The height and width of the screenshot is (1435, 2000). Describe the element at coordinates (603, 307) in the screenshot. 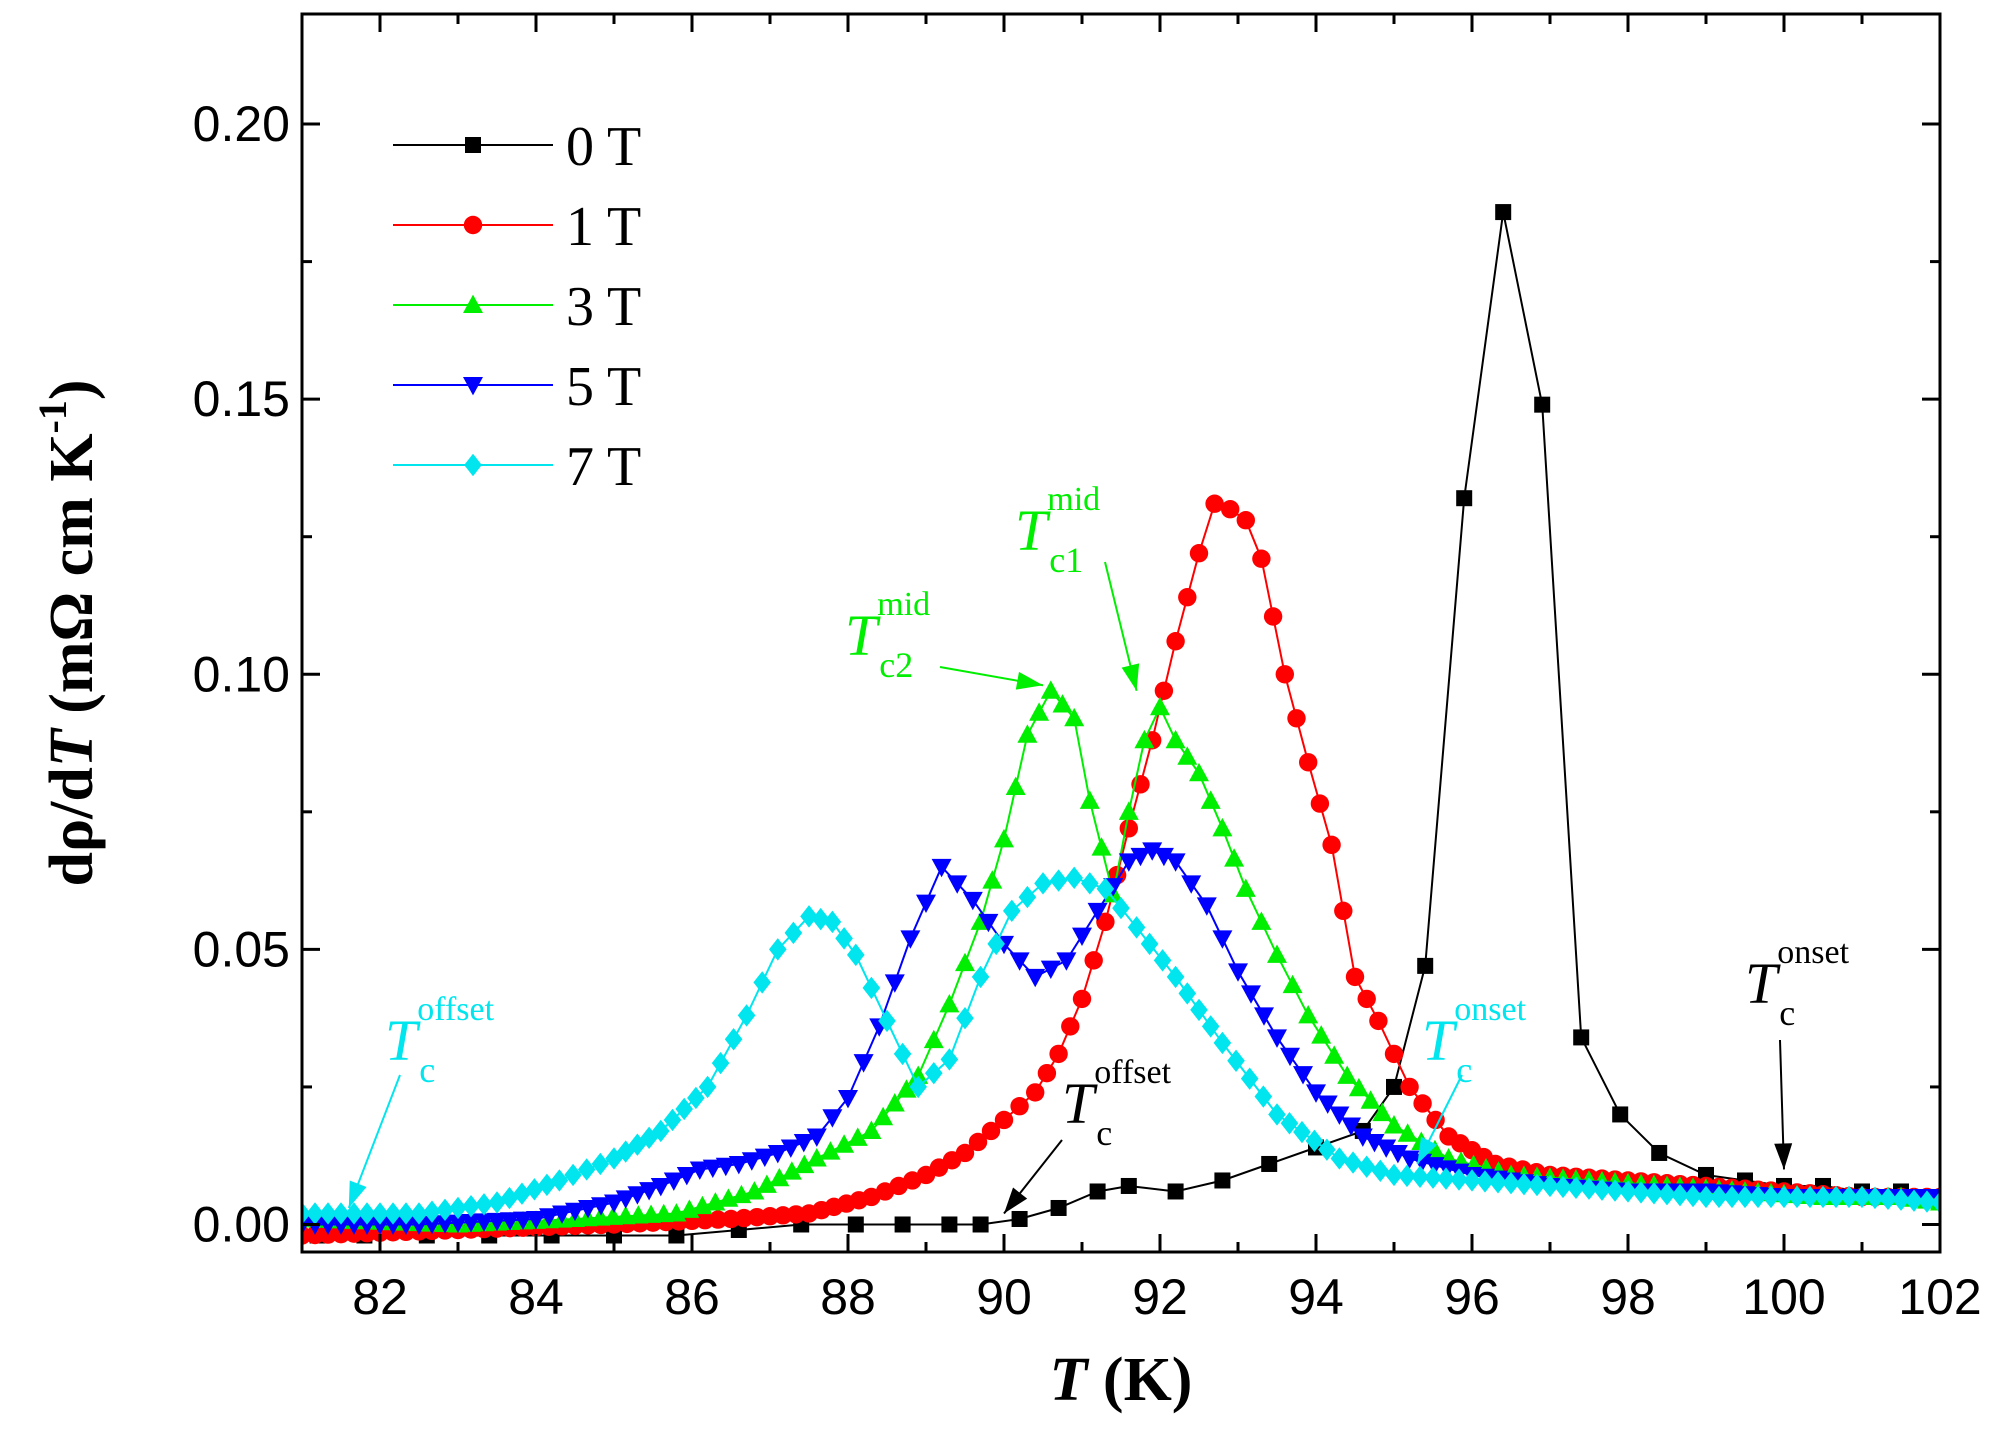

I see `legend-label: 3 T` at that location.